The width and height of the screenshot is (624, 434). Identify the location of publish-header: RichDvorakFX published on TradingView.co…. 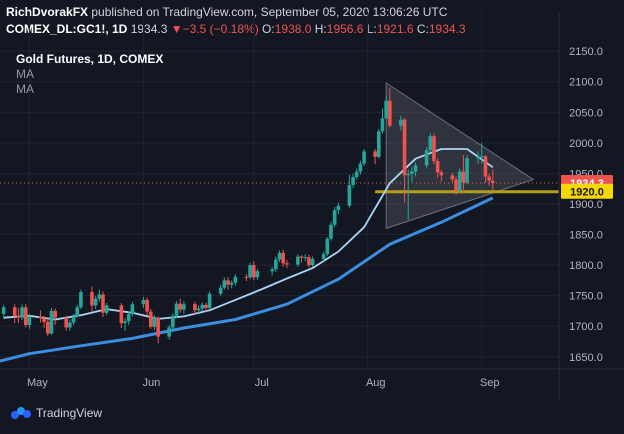
(226, 12).